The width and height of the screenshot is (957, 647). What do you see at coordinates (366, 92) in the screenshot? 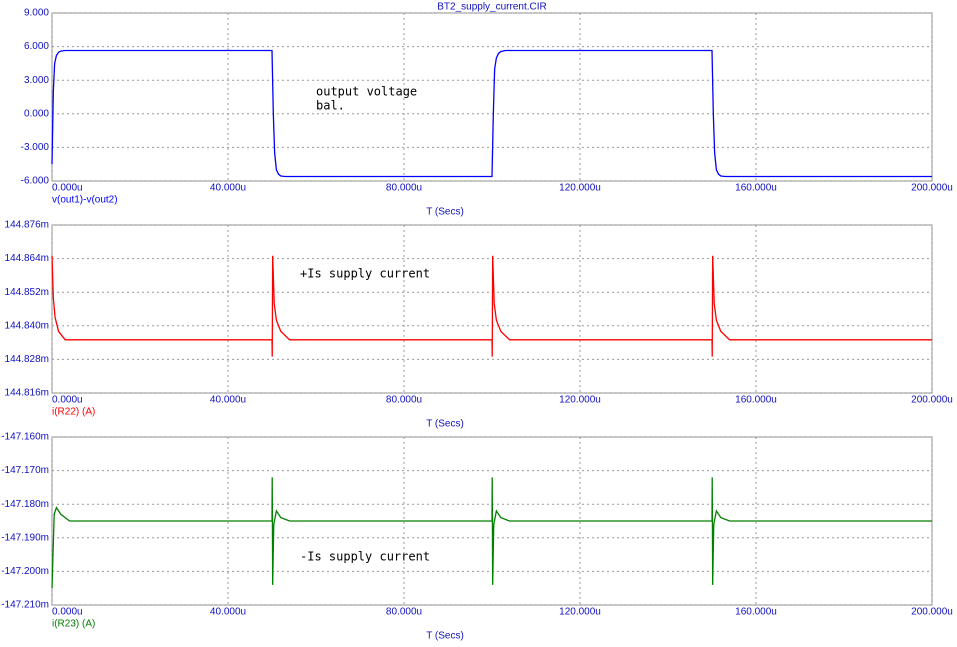
I see `annotation: output voltage` at bounding box center [366, 92].